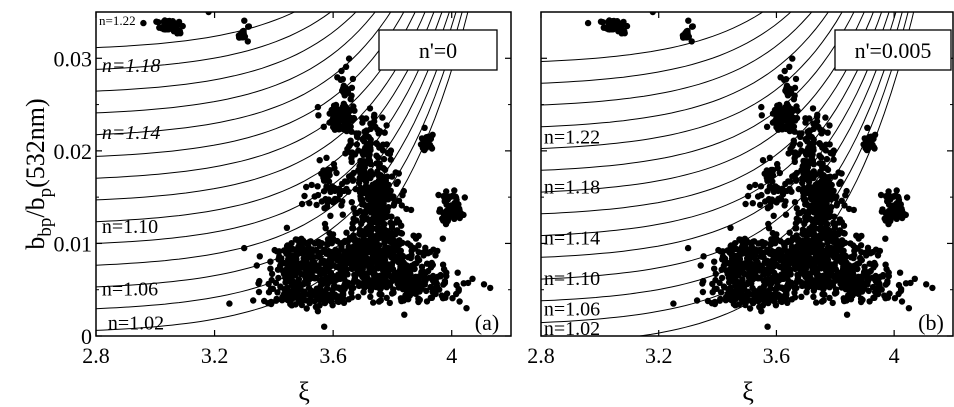  I want to click on panel-b-label: (b), so click(931, 322).